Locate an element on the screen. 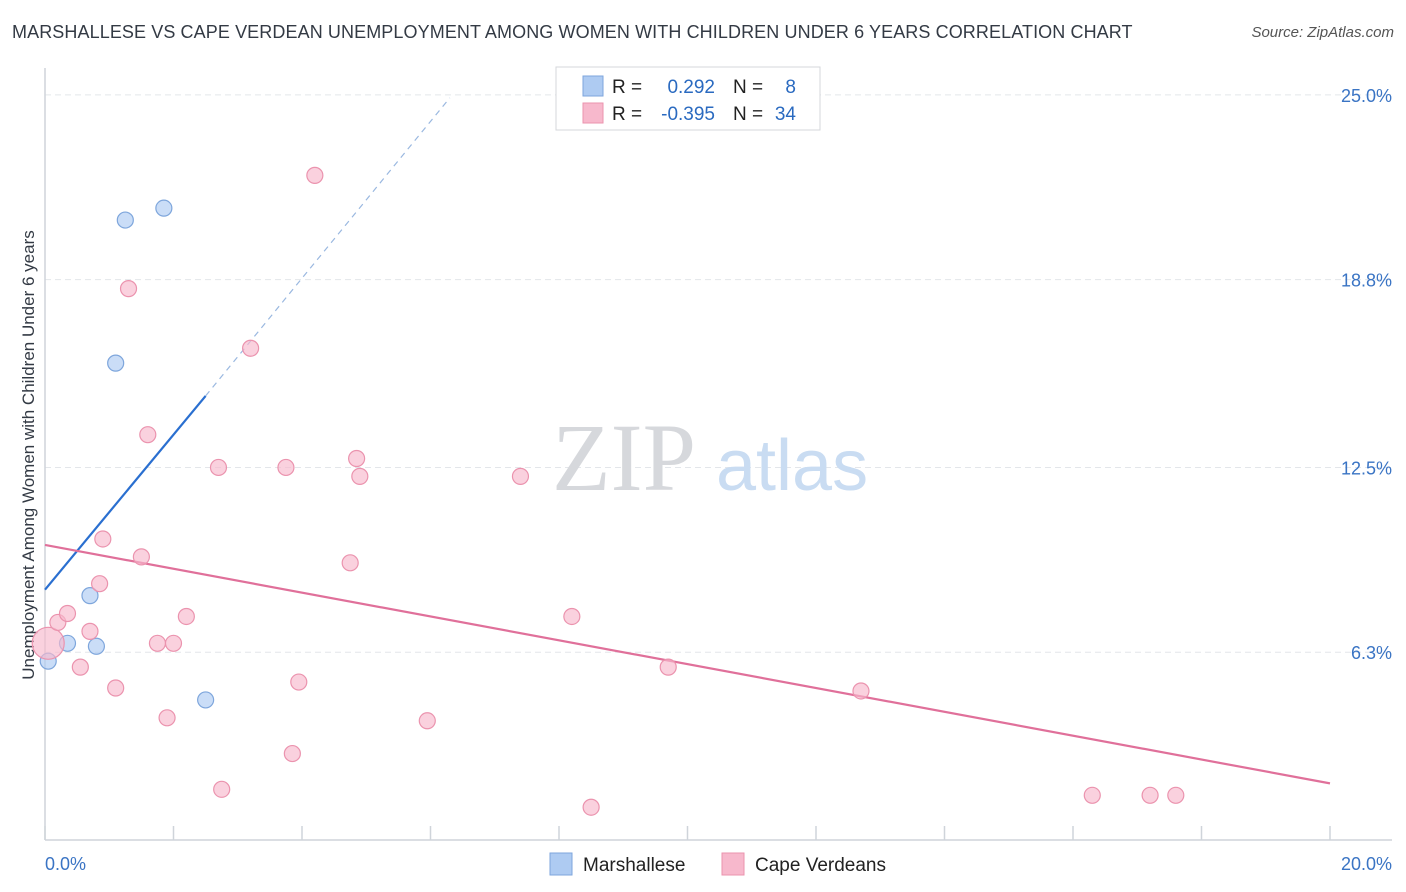 The height and width of the screenshot is (892, 1406). legend-r-value-2: -0.395 is located at coordinates (688, 114).